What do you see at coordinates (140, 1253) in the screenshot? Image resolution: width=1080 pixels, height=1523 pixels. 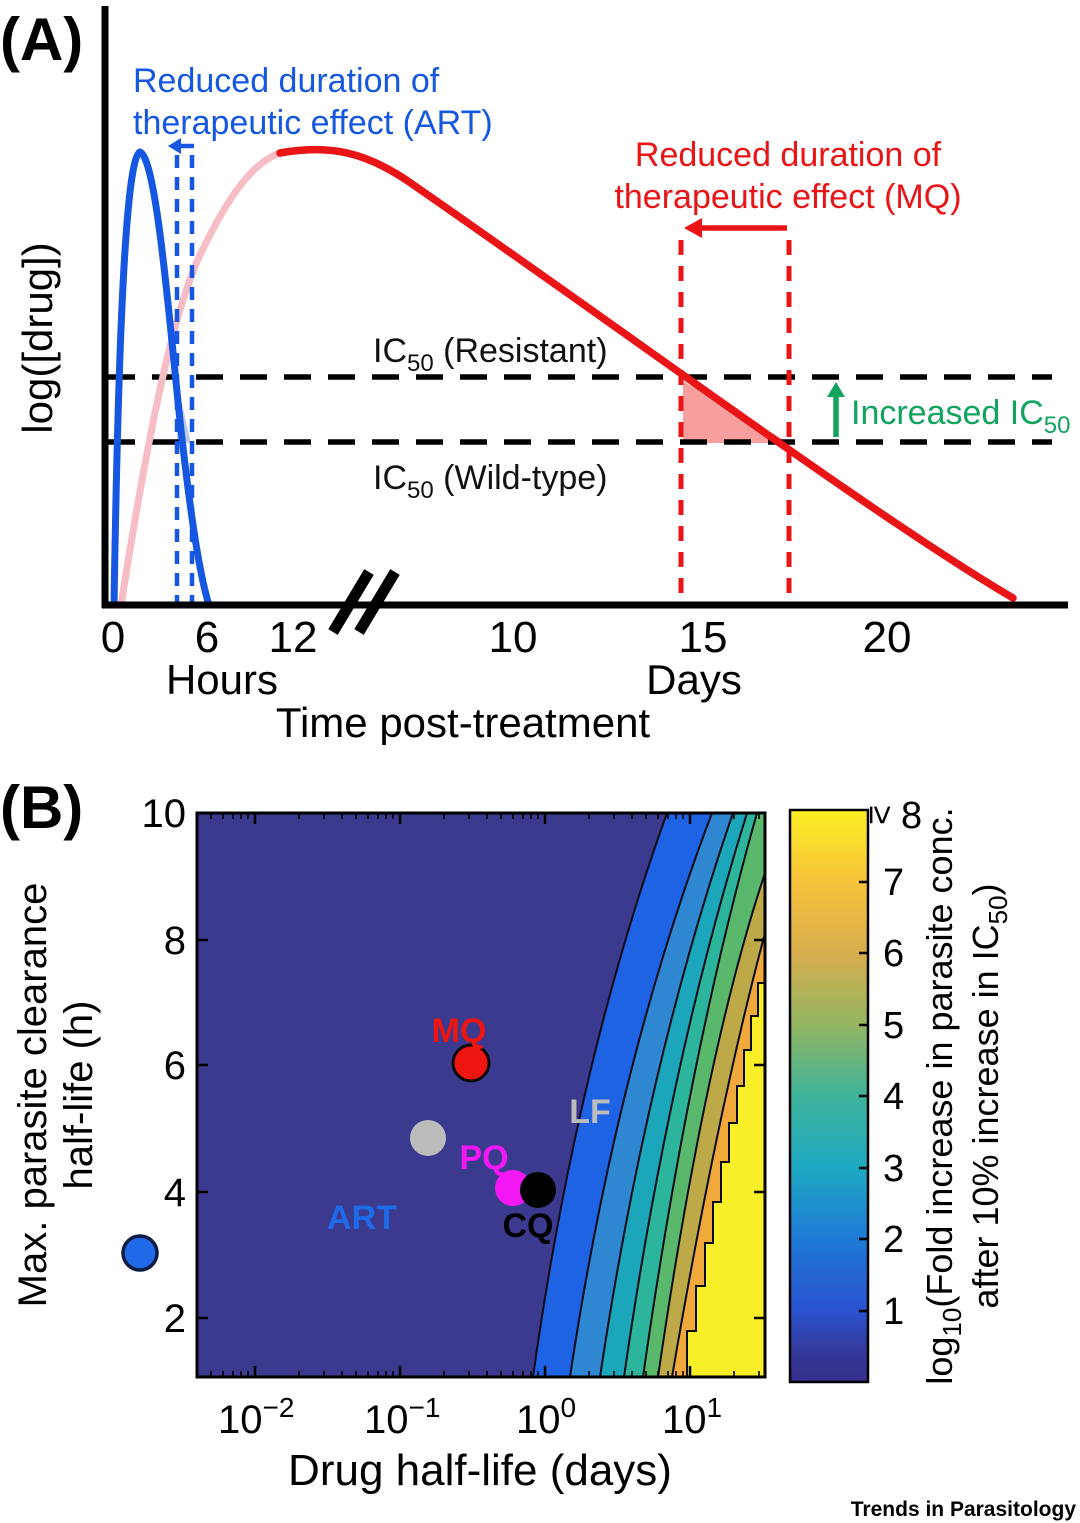 I see `point-art` at bounding box center [140, 1253].